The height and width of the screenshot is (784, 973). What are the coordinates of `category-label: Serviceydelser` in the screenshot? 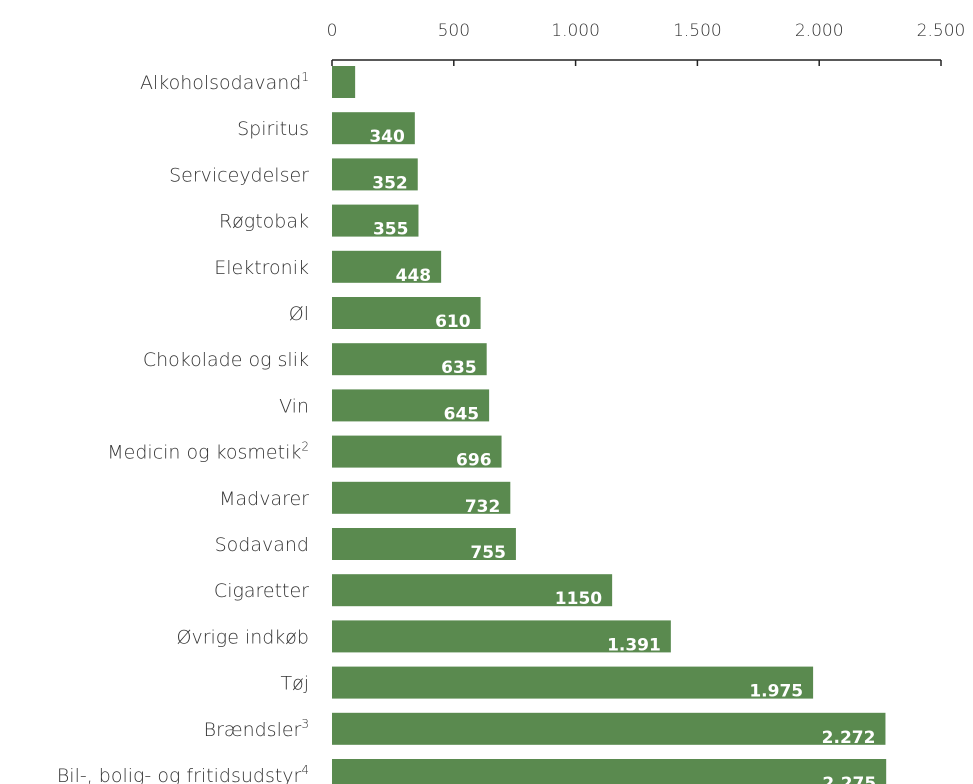 It's located at (239, 175).